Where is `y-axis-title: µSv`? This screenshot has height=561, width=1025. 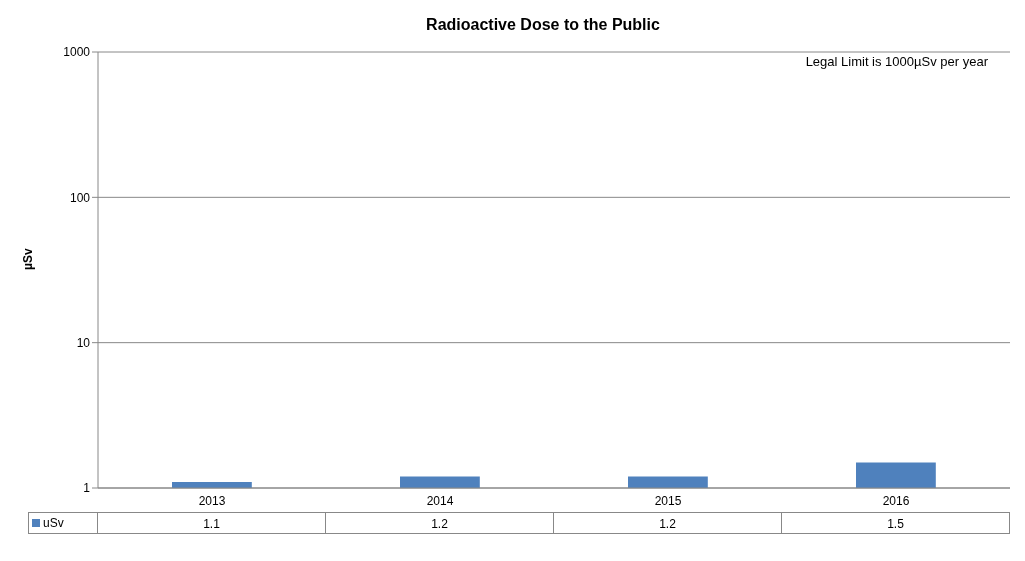
y-axis-title: µSv is located at coordinates (28, 259).